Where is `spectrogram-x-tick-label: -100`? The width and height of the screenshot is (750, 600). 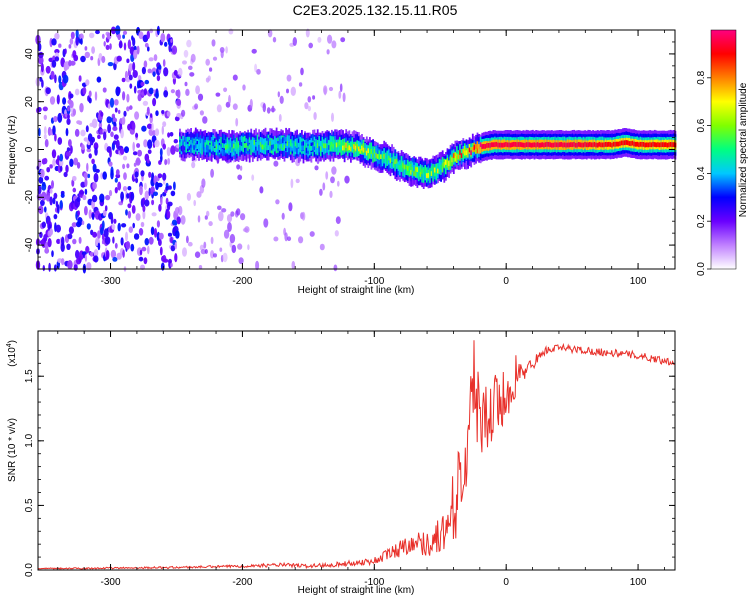 spectrogram-x-tick-label: -100 is located at coordinates (374, 281).